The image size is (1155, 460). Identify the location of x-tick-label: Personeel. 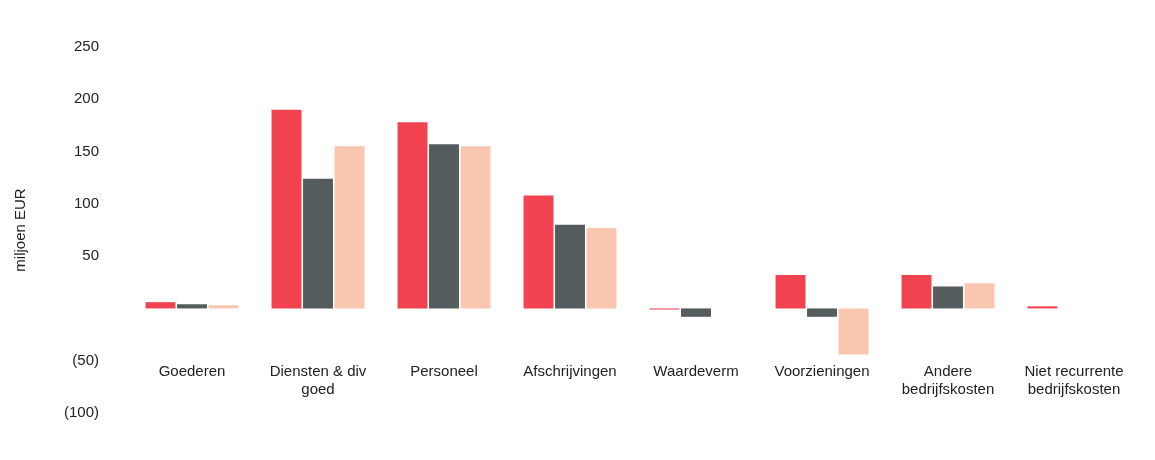
(444, 370).